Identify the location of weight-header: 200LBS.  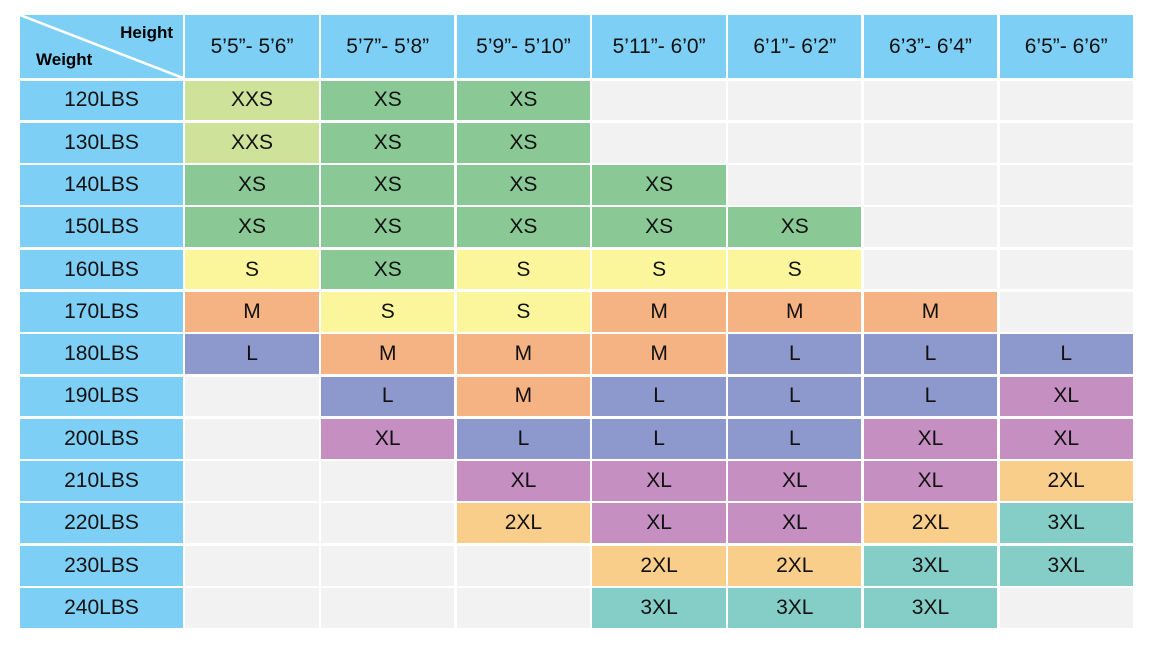
(101, 438).